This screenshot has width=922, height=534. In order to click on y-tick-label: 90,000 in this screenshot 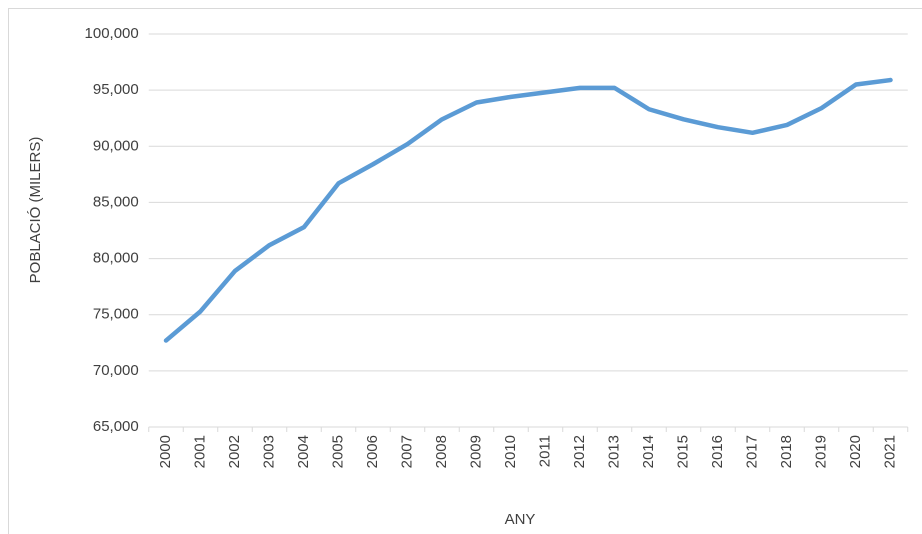, I will do `click(116, 145)`.